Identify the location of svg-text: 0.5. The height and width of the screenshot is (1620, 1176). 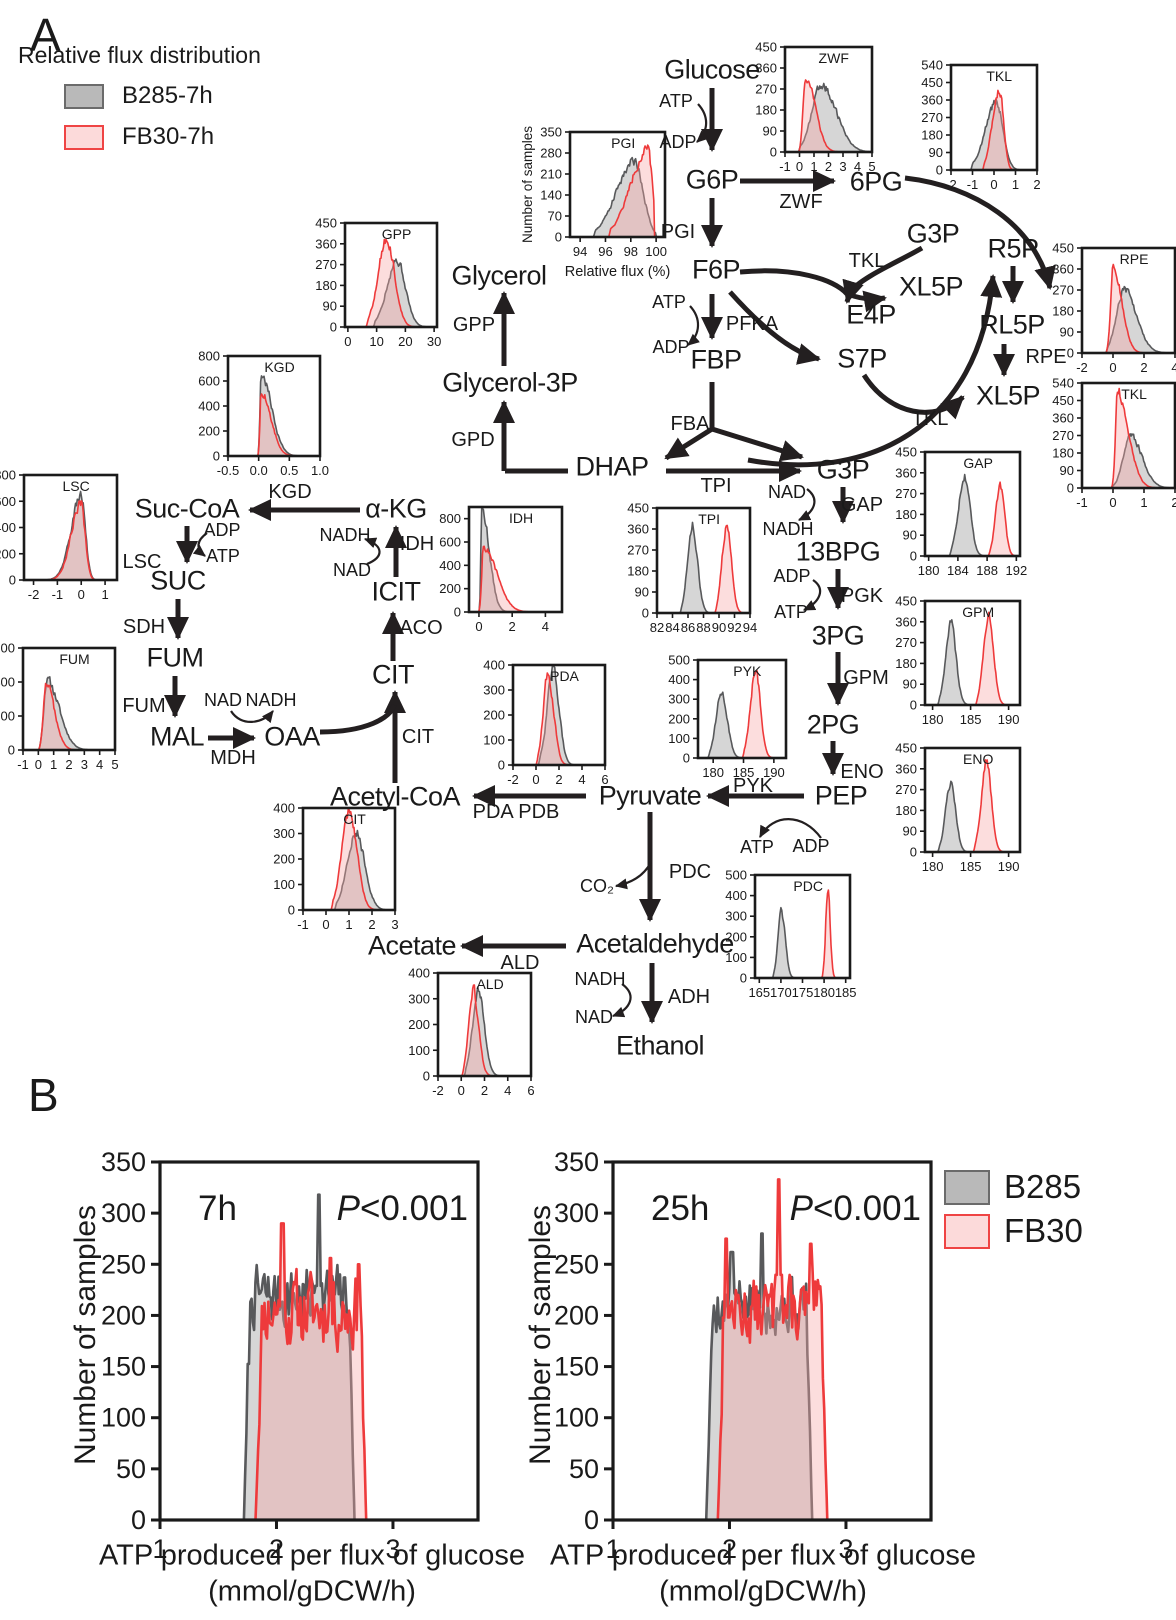
(289, 470).